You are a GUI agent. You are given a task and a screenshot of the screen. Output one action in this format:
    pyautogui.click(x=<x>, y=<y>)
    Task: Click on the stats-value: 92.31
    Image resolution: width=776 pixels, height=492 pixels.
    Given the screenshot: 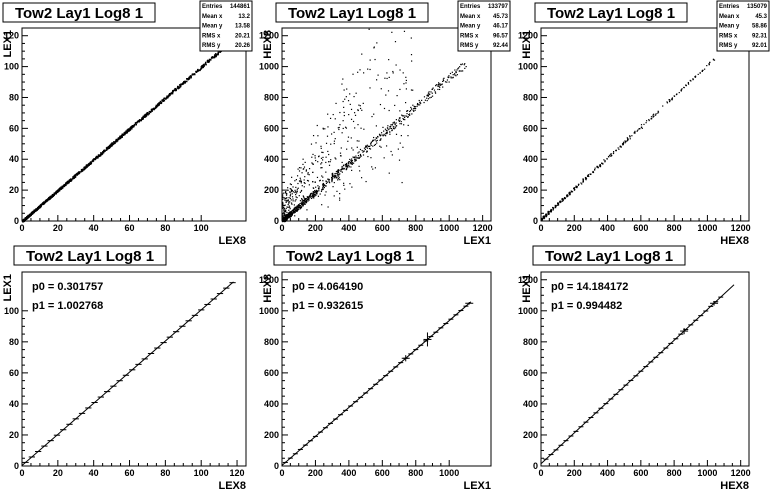 What is the action you would take?
    pyautogui.click(x=760, y=36)
    